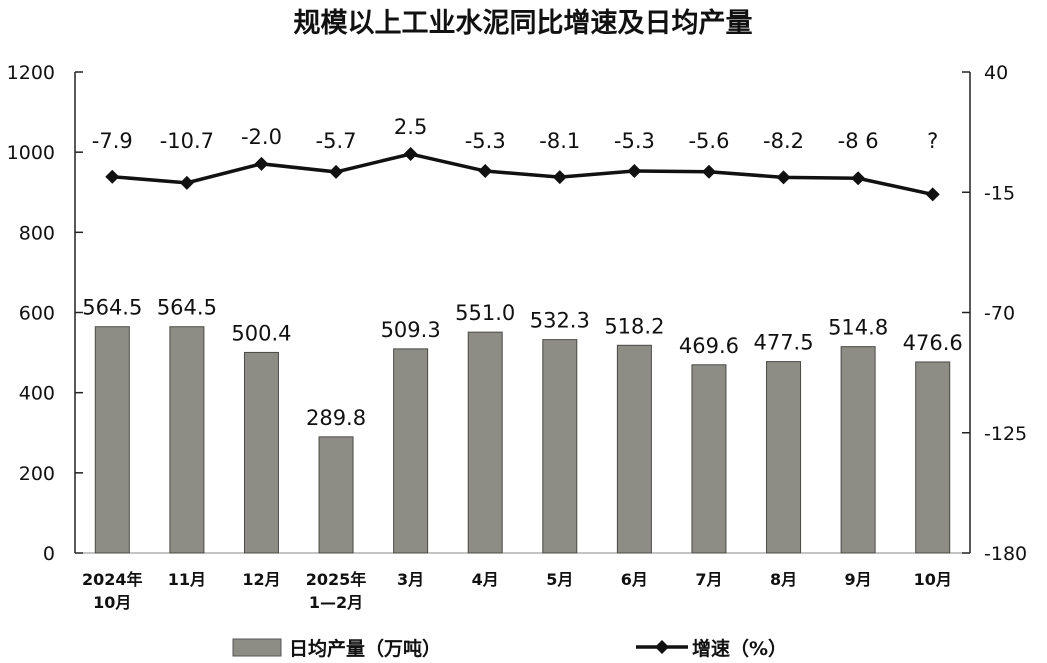 This screenshot has width=1047, height=663. What do you see at coordinates (261, 137) in the screenshot?
I see `line-value-label: -2.0` at bounding box center [261, 137].